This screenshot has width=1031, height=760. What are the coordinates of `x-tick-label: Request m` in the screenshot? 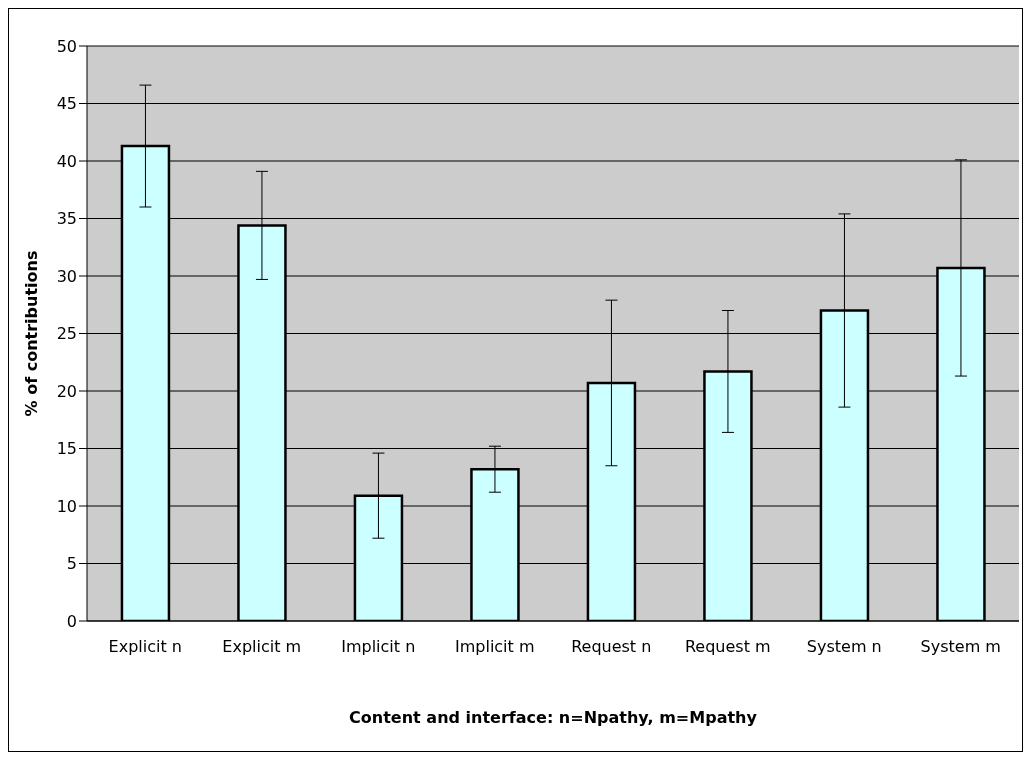 It's located at (727, 647).